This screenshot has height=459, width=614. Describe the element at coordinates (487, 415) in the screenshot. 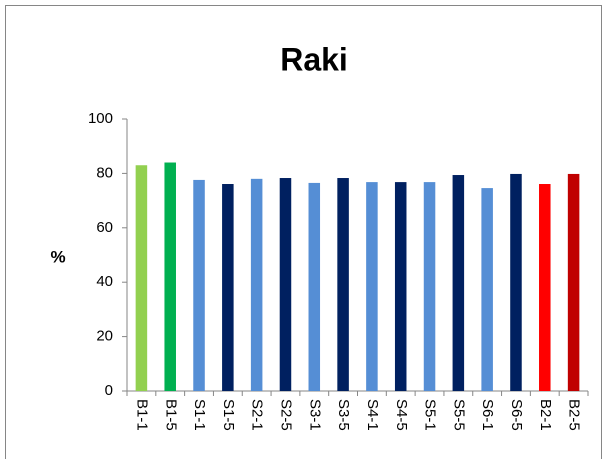

I see `x-tick-label: S6-1` at that location.